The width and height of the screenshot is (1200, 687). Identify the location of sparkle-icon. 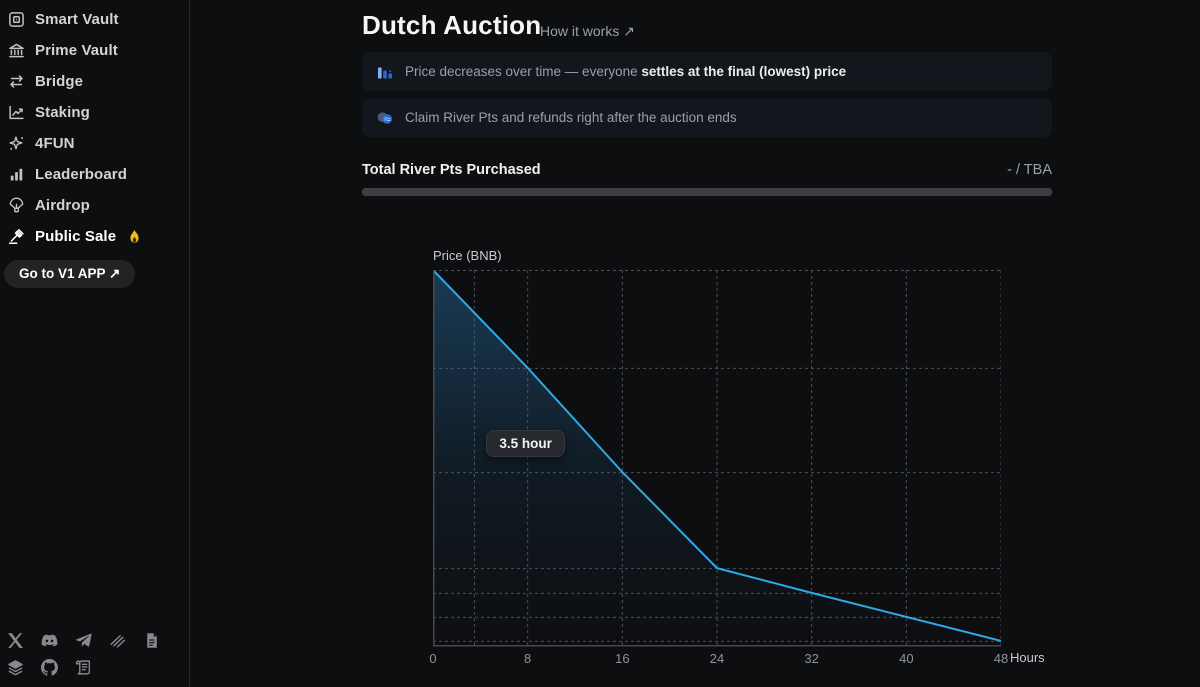
(16, 143).